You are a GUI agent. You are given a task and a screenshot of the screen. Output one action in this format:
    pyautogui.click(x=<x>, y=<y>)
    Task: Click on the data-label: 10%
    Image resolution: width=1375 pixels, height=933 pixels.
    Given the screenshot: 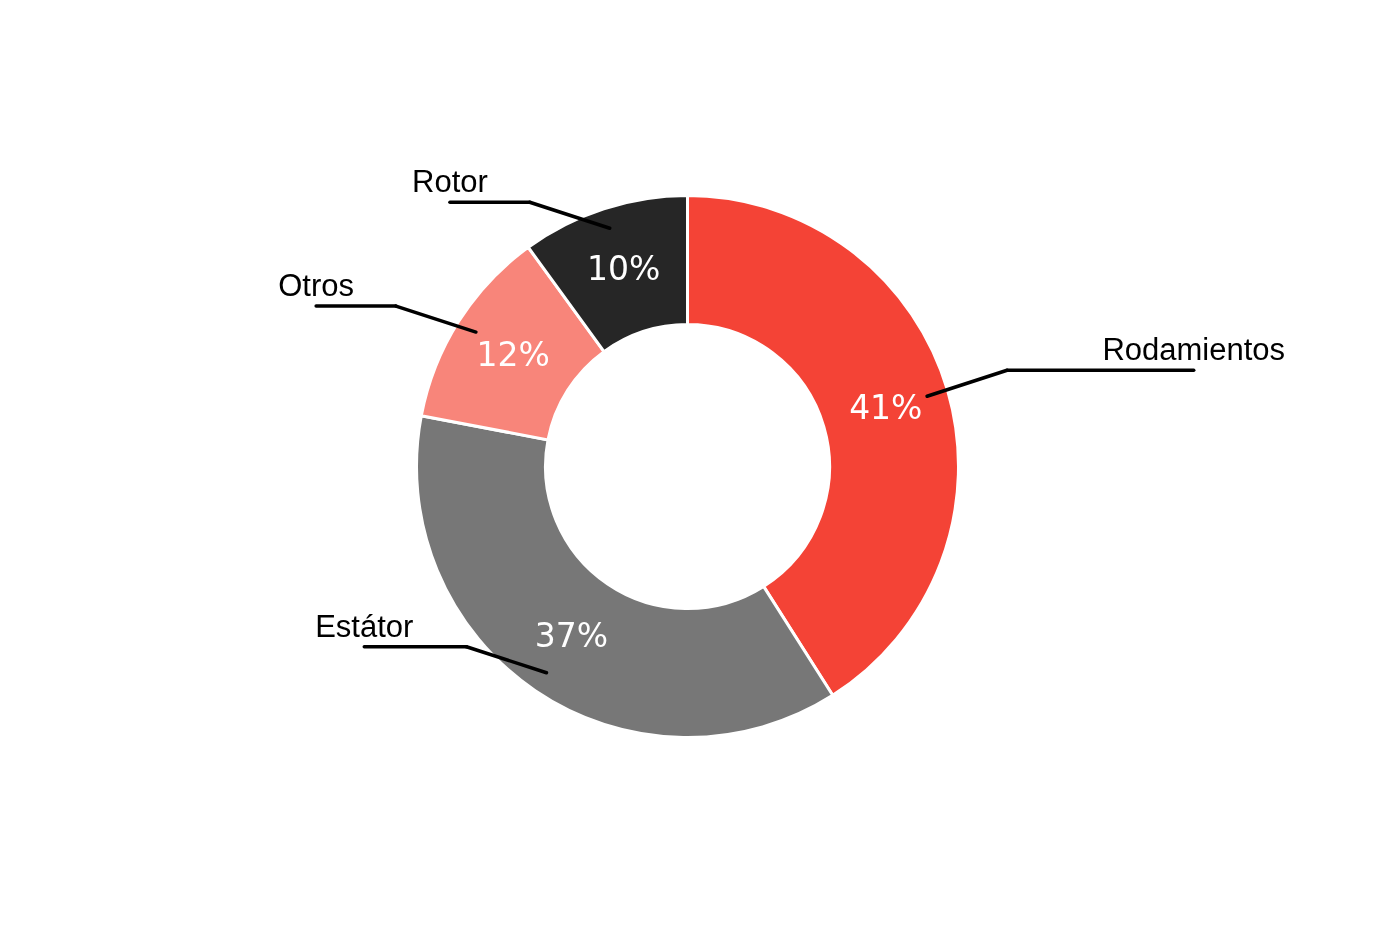 What is the action you would take?
    pyautogui.click(x=624, y=269)
    